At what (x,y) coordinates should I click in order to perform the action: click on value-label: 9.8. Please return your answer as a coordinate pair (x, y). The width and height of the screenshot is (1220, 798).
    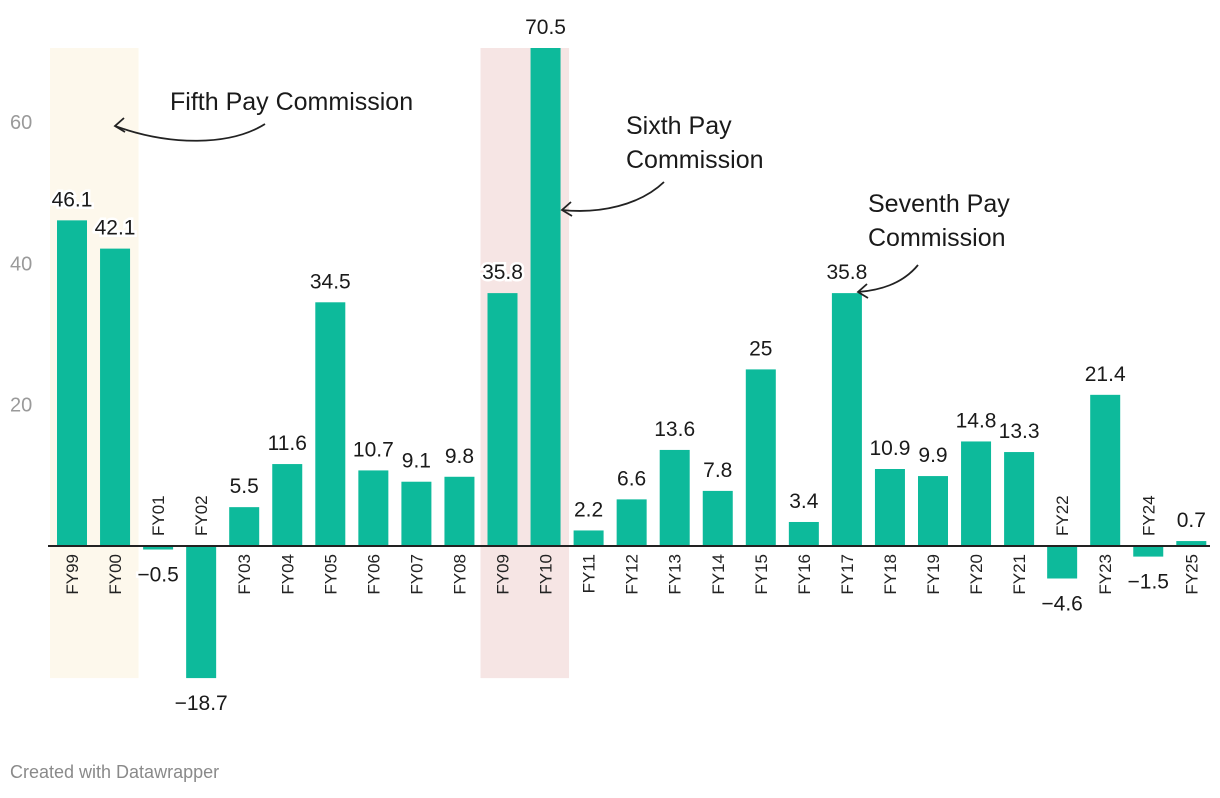
    Looking at the image, I should click on (459, 456).